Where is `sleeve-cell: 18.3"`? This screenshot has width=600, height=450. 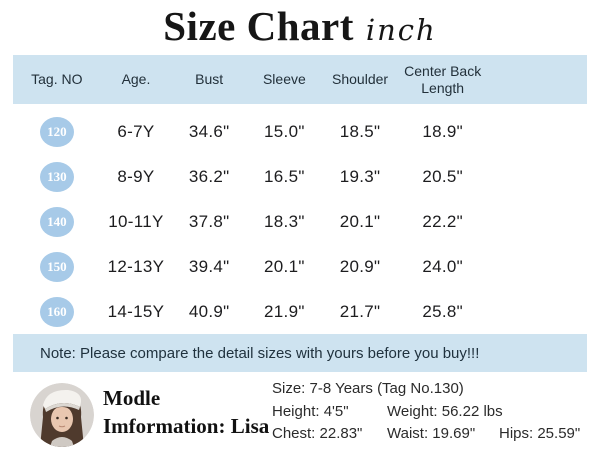
sleeve-cell: 18.3" is located at coordinates (284, 221).